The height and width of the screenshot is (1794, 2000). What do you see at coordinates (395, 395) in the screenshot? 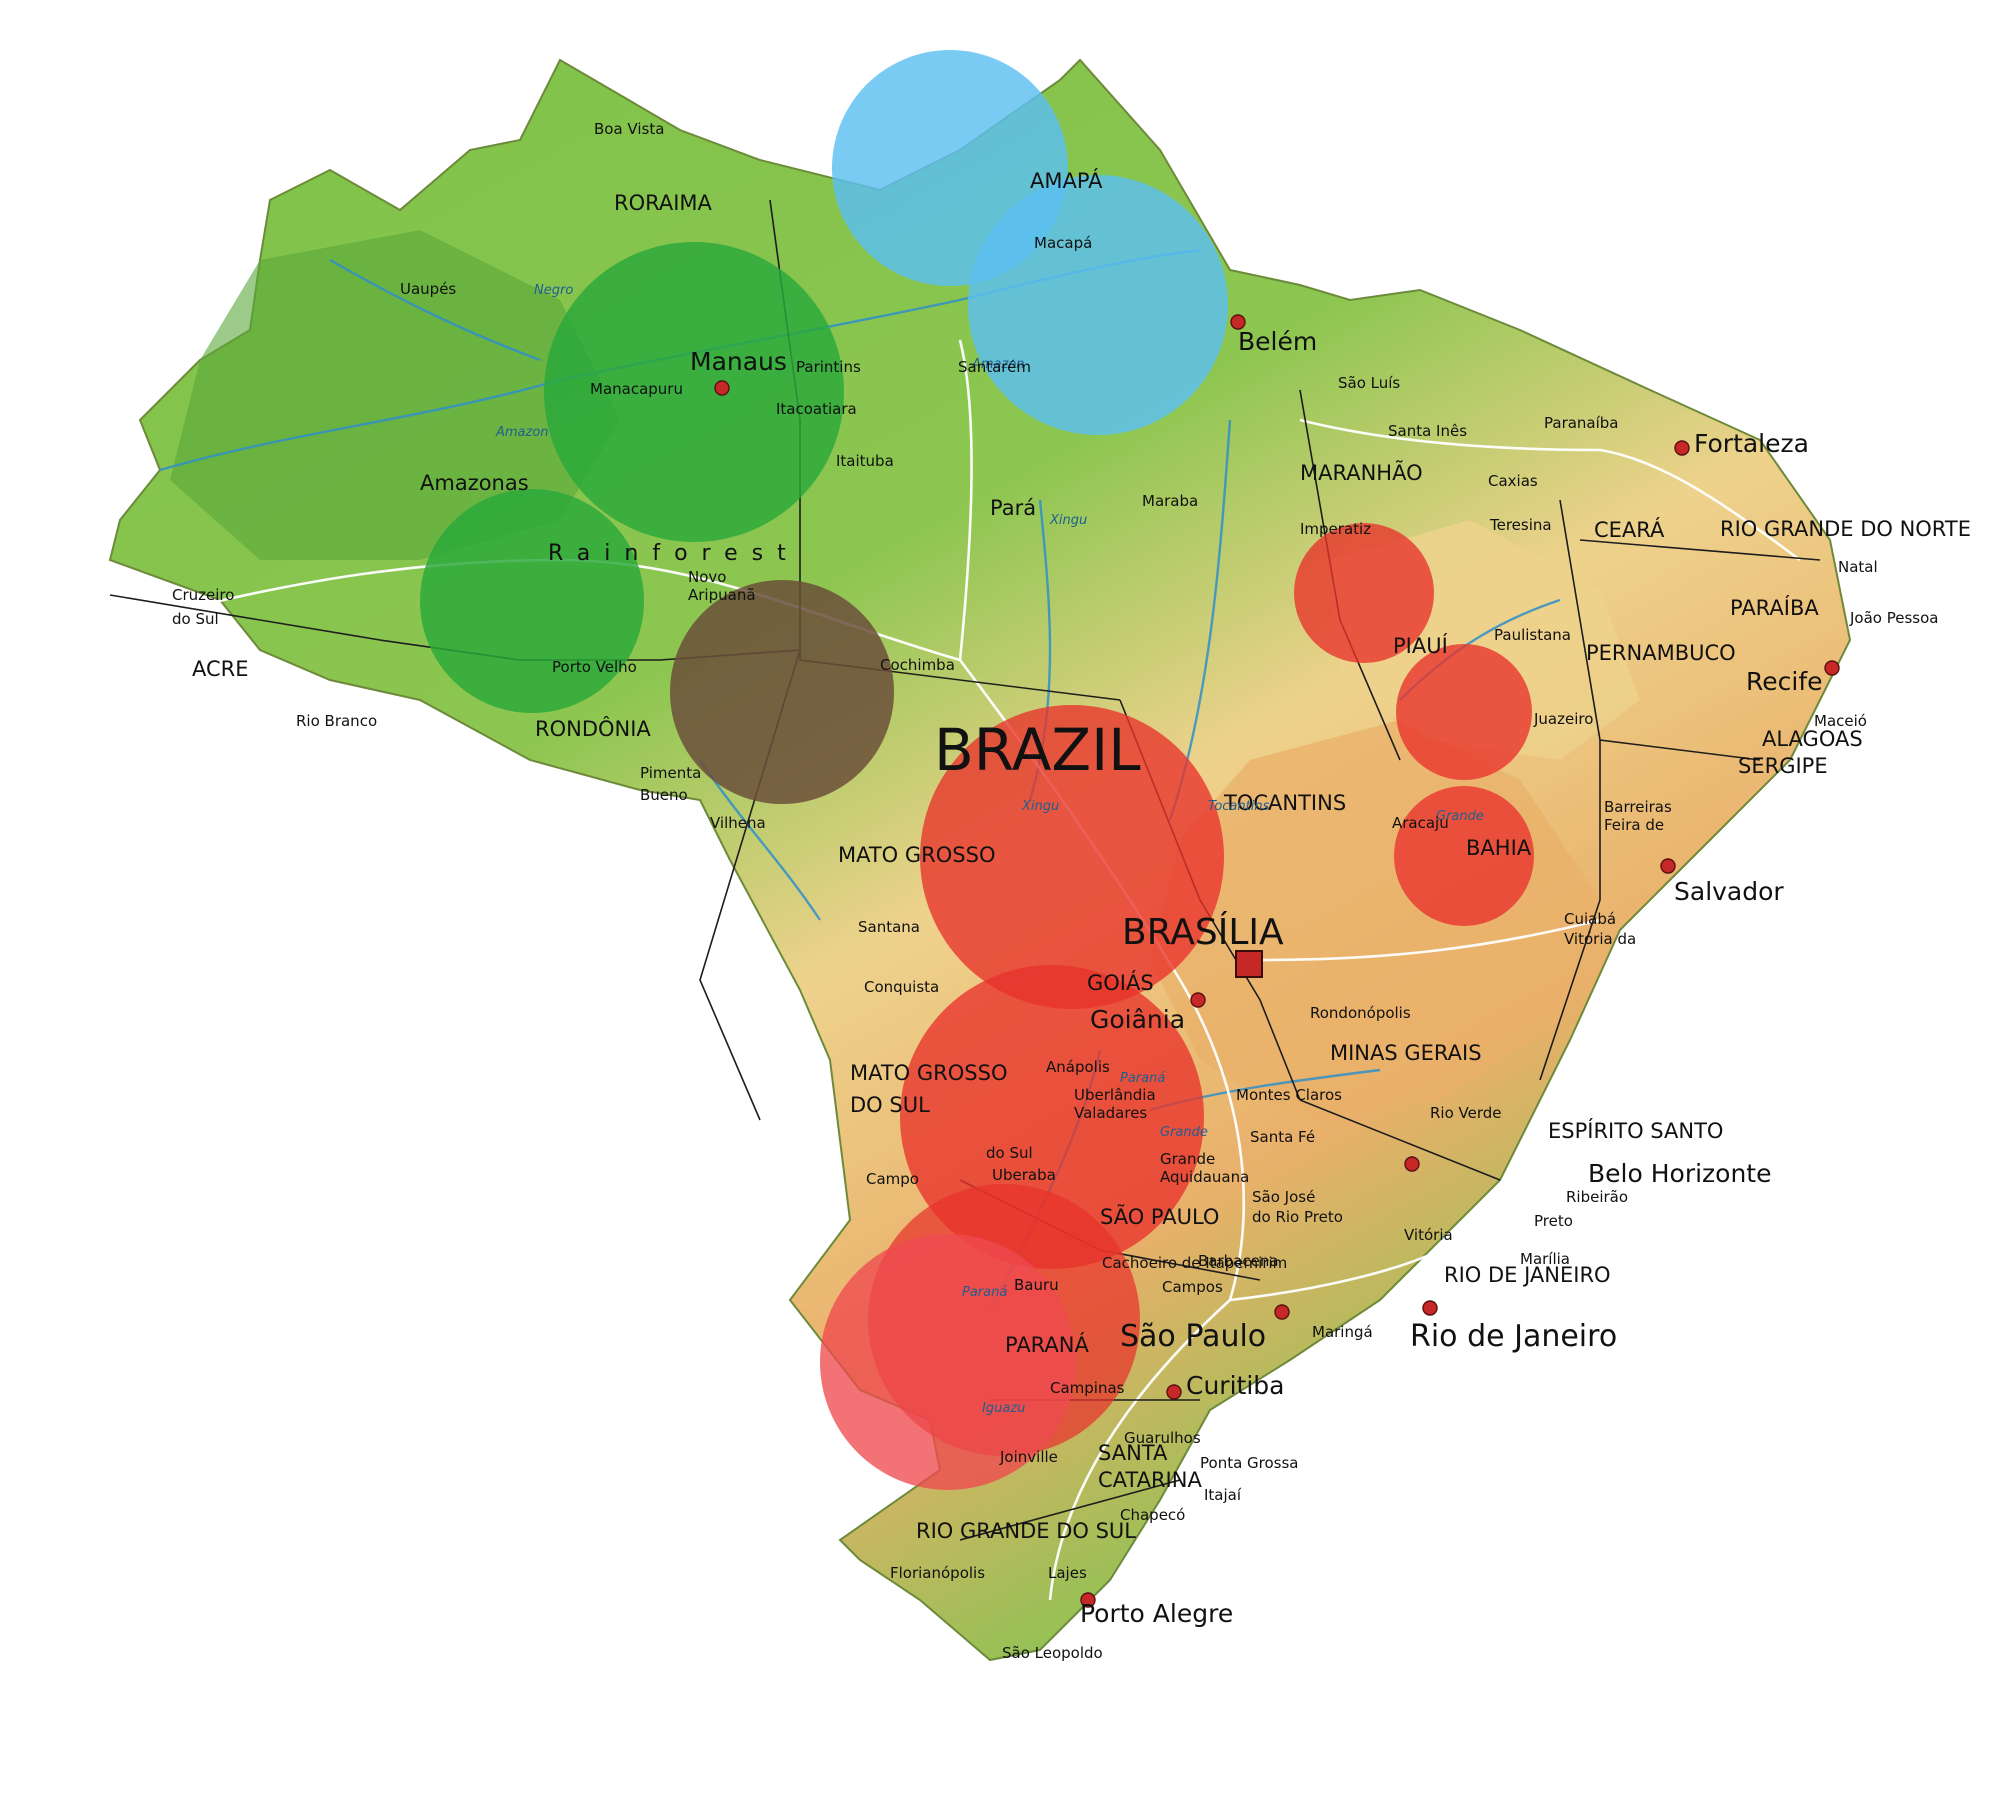
I see `forest-patch` at bounding box center [395, 395].